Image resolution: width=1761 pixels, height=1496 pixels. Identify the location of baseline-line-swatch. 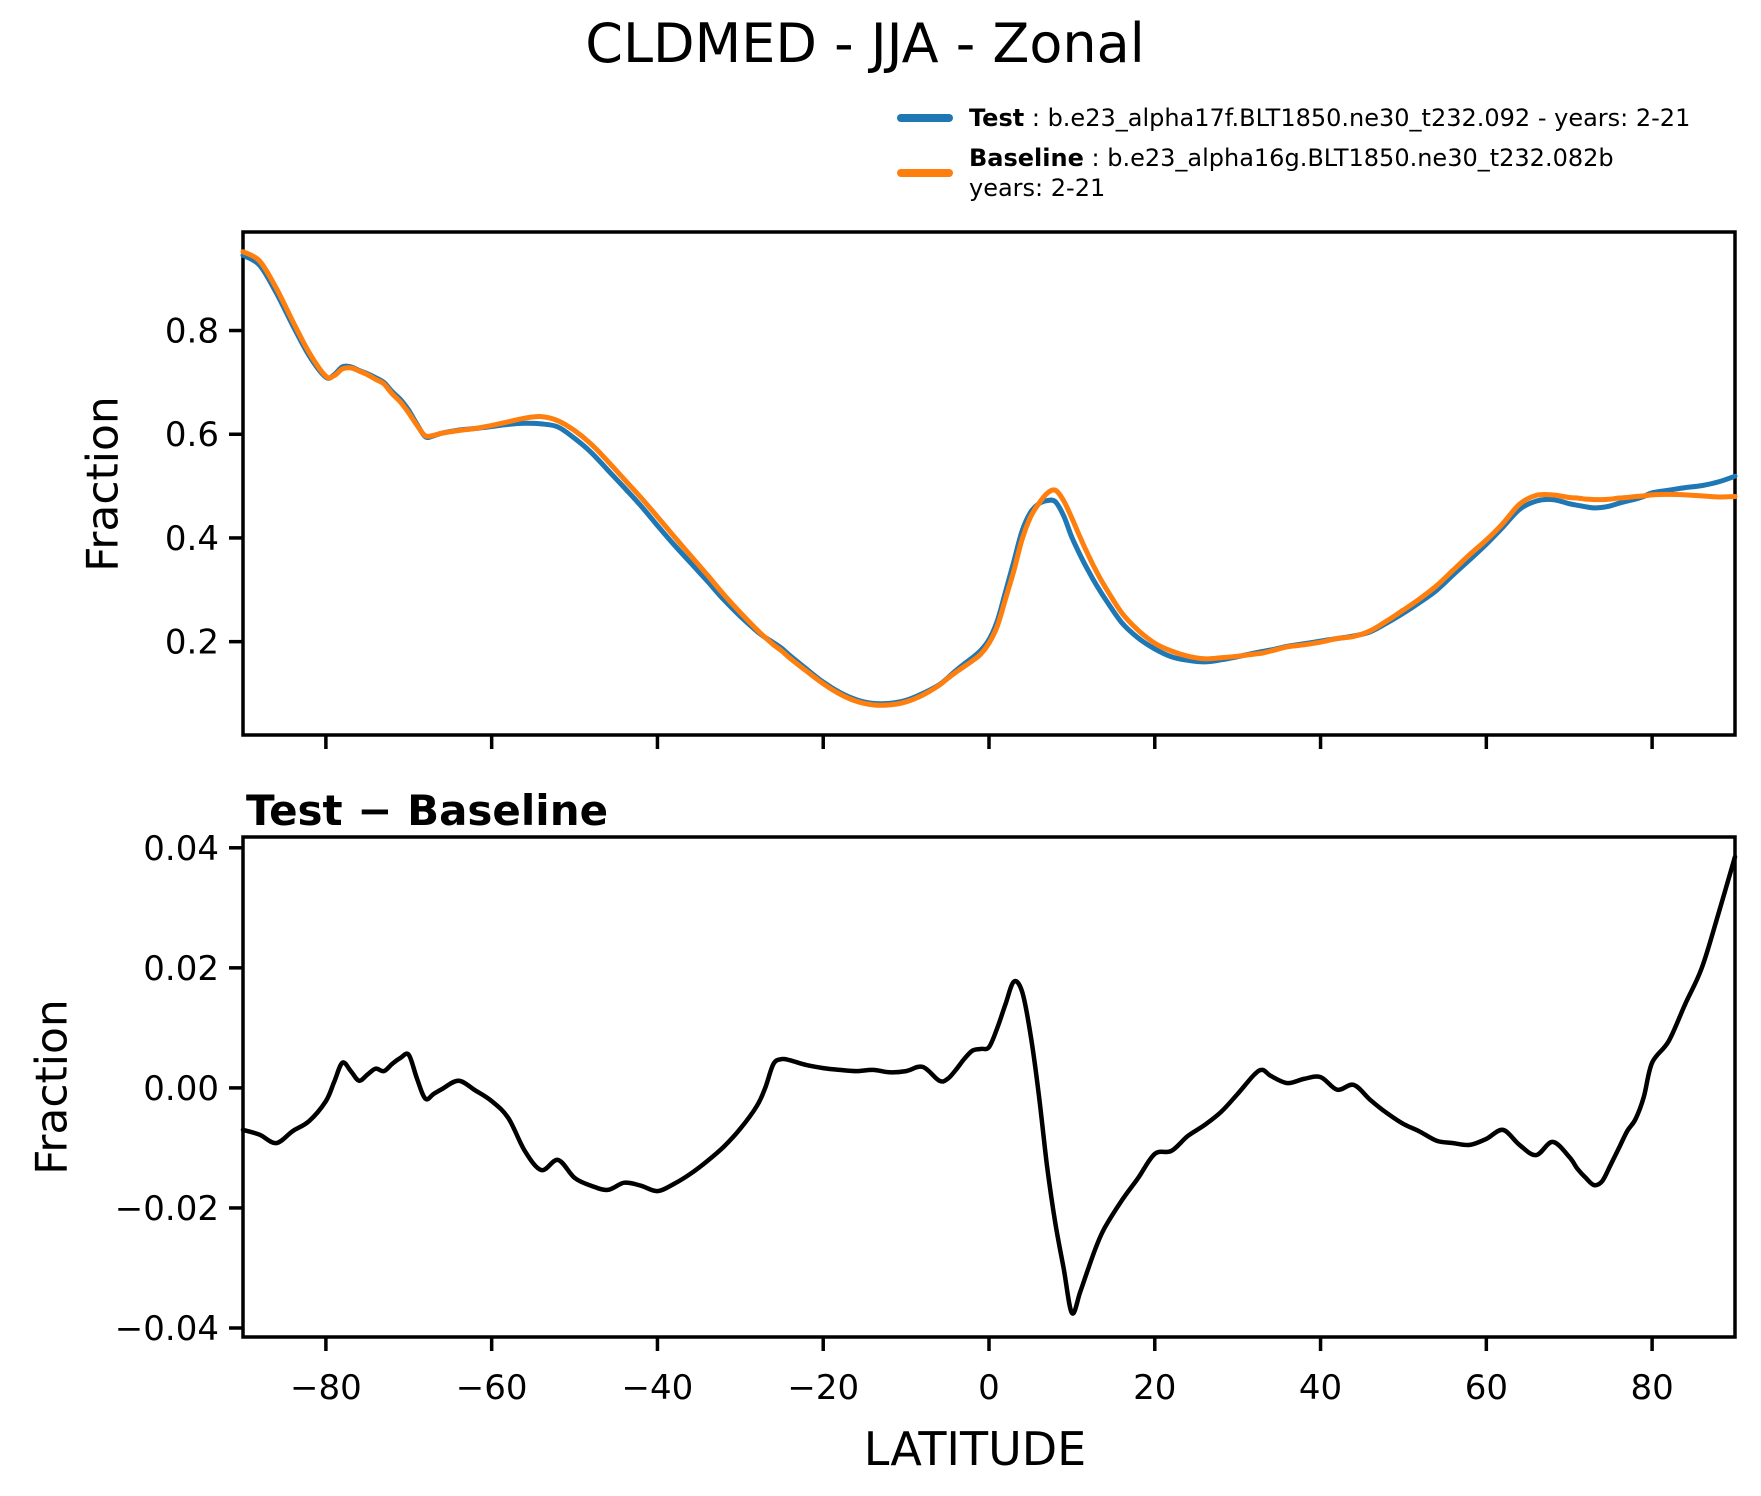
(925, 173).